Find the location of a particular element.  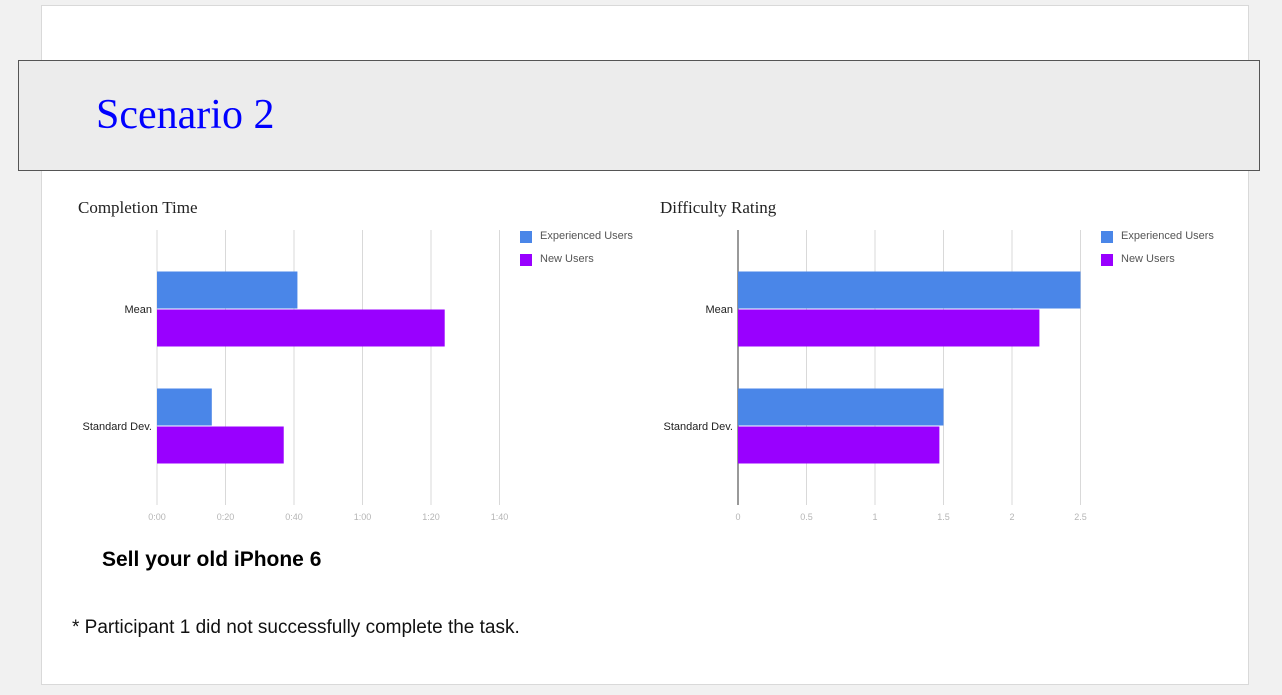

x-tick-label: 0.5 is located at coordinates (806, 517).